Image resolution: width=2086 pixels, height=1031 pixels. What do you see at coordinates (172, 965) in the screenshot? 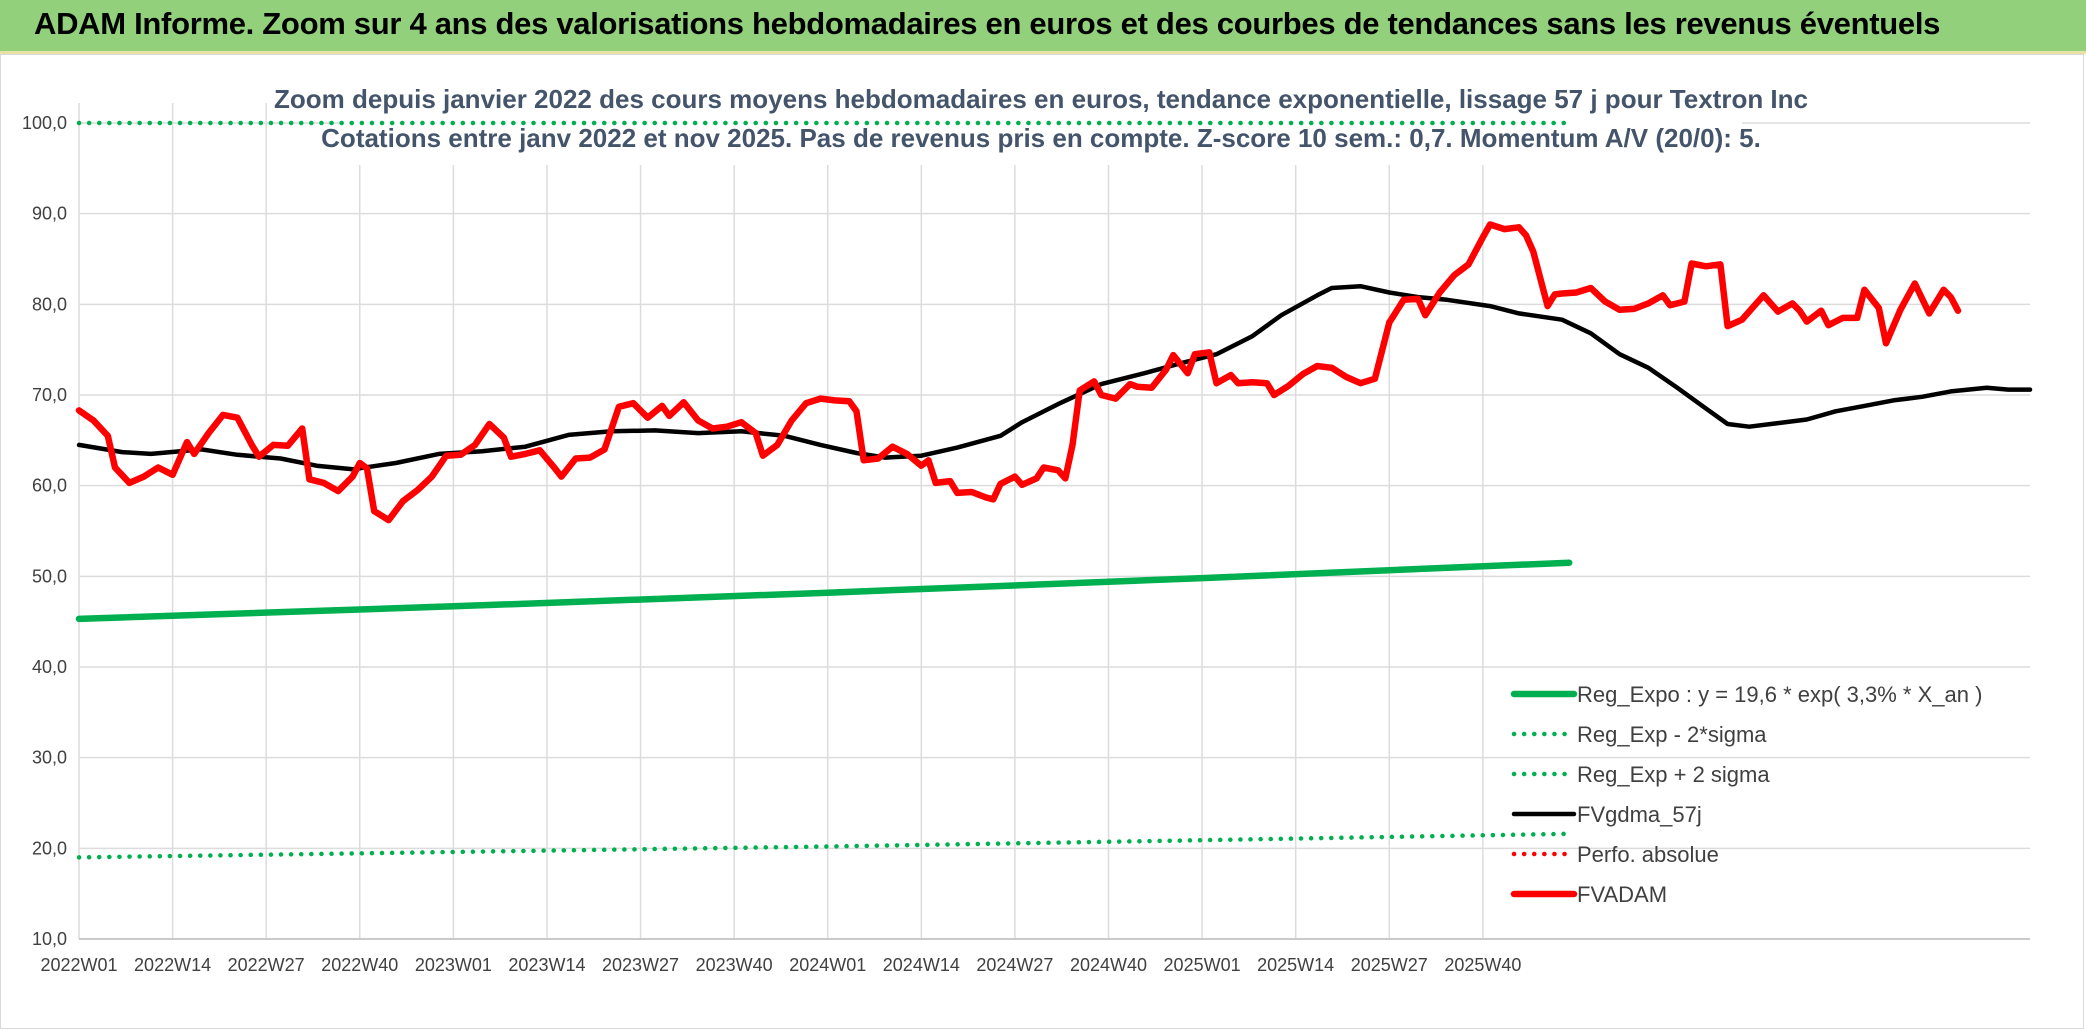
I see `x-tick-label: 2022W14` at bounding box center [172, 965].